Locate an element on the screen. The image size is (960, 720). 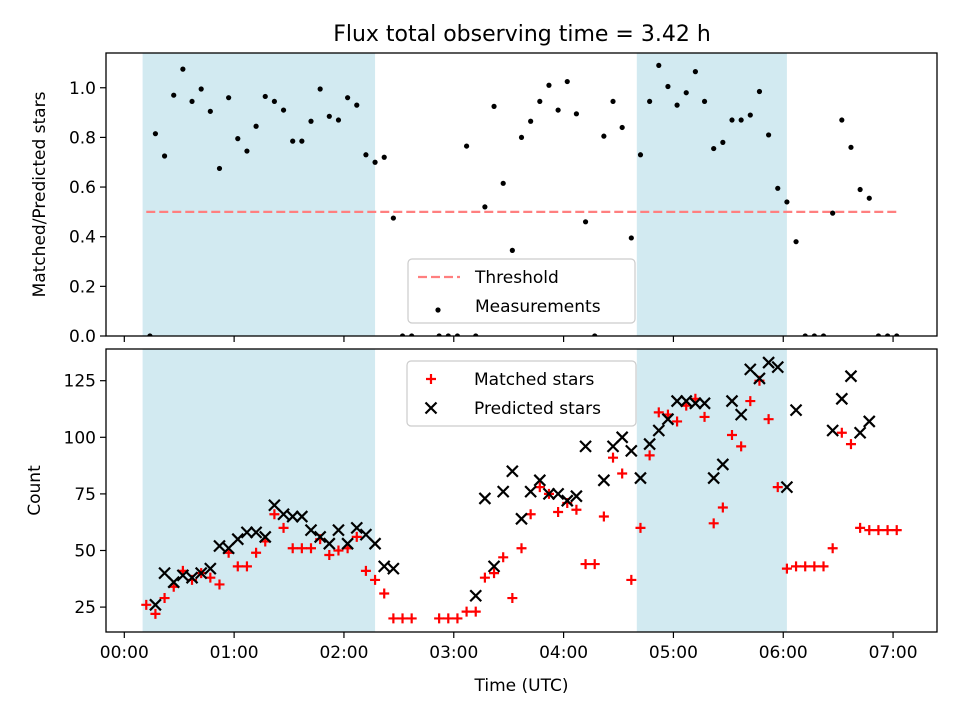
y-tick-label: 0.0 is located at coordinates (82, 337).